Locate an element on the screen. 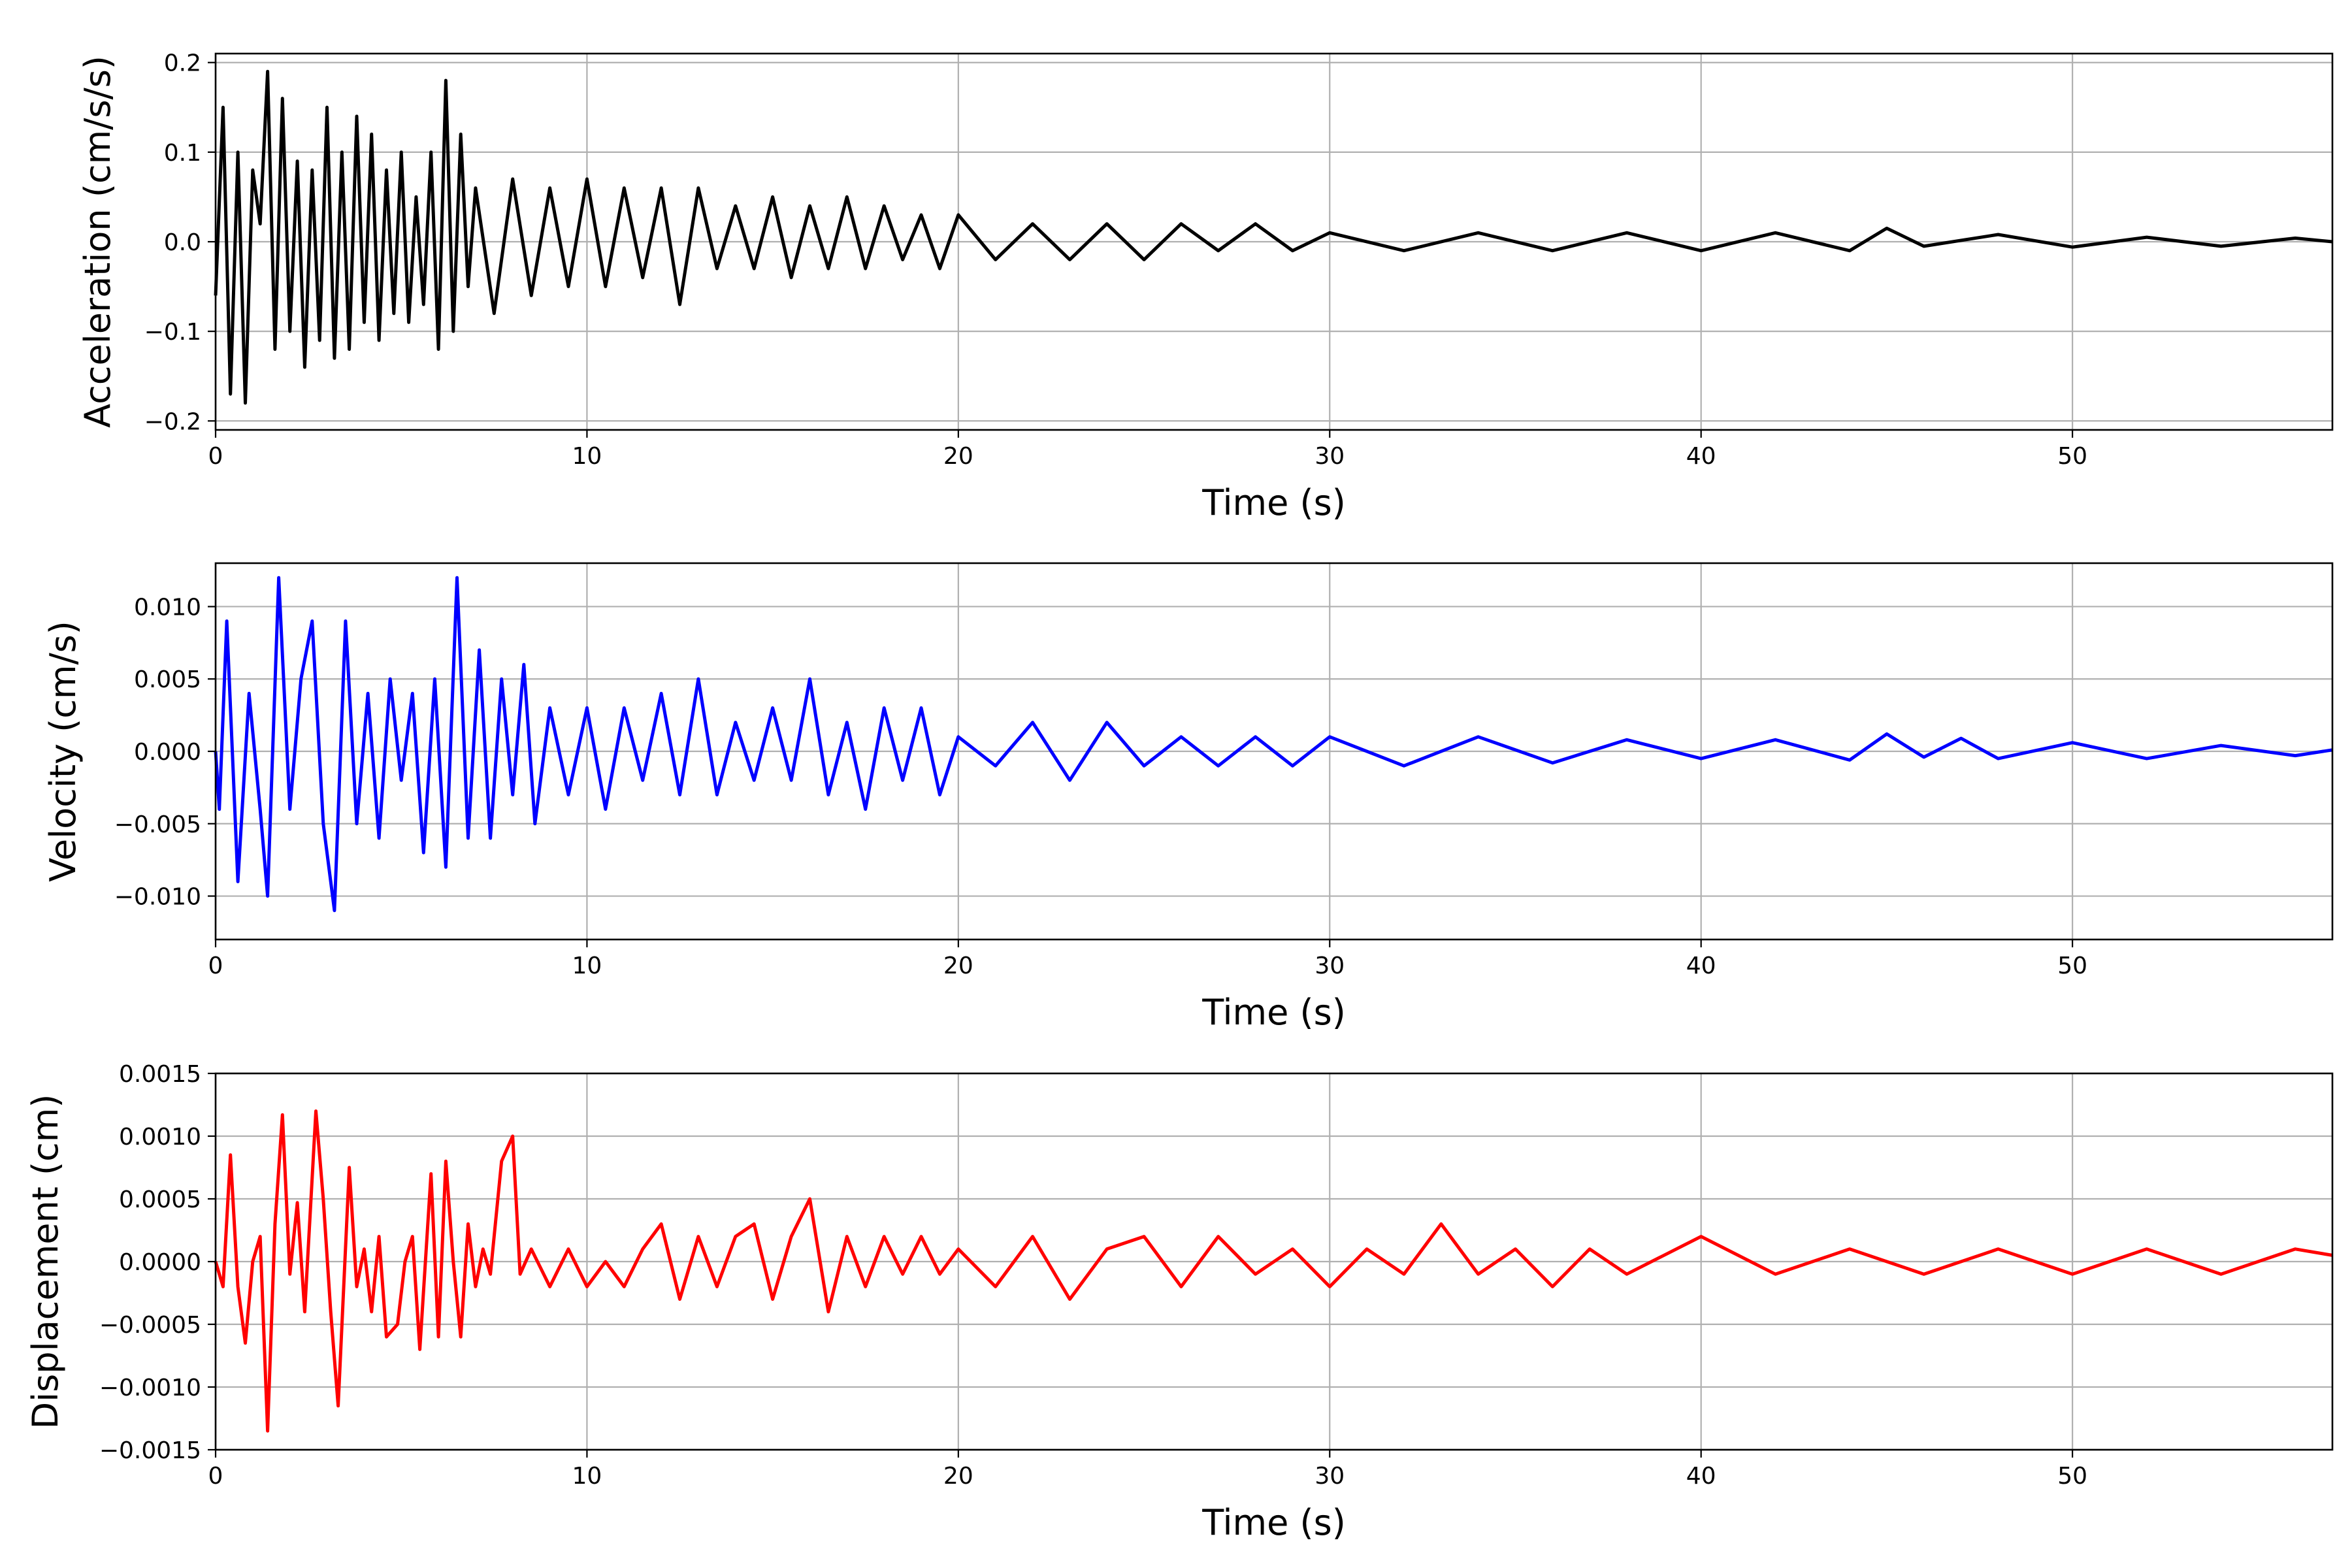 The width and height of the screenshot is (2352, 1568). acceleration-y-tick-label: −0.2 is located at coordinates (172, 421).